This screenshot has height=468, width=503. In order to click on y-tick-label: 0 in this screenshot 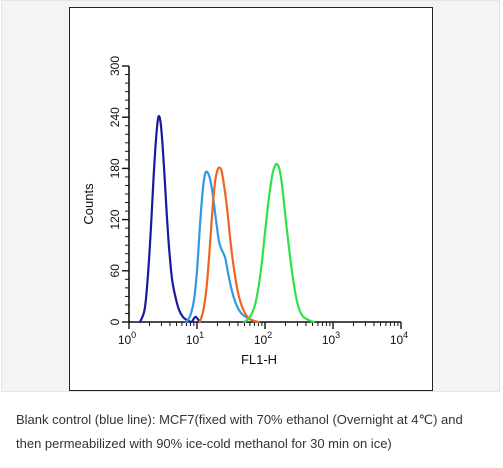, I will do `click(115, 321)`.